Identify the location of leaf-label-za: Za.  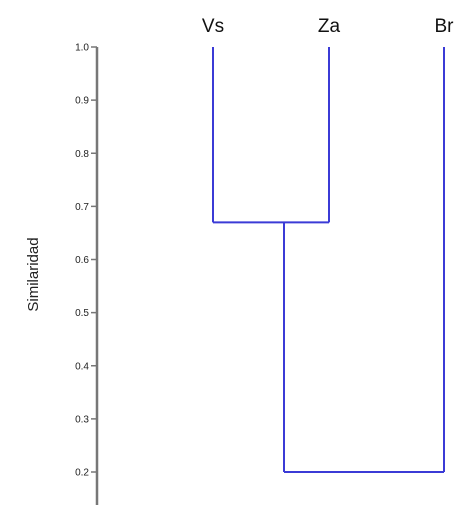
(329, 26).